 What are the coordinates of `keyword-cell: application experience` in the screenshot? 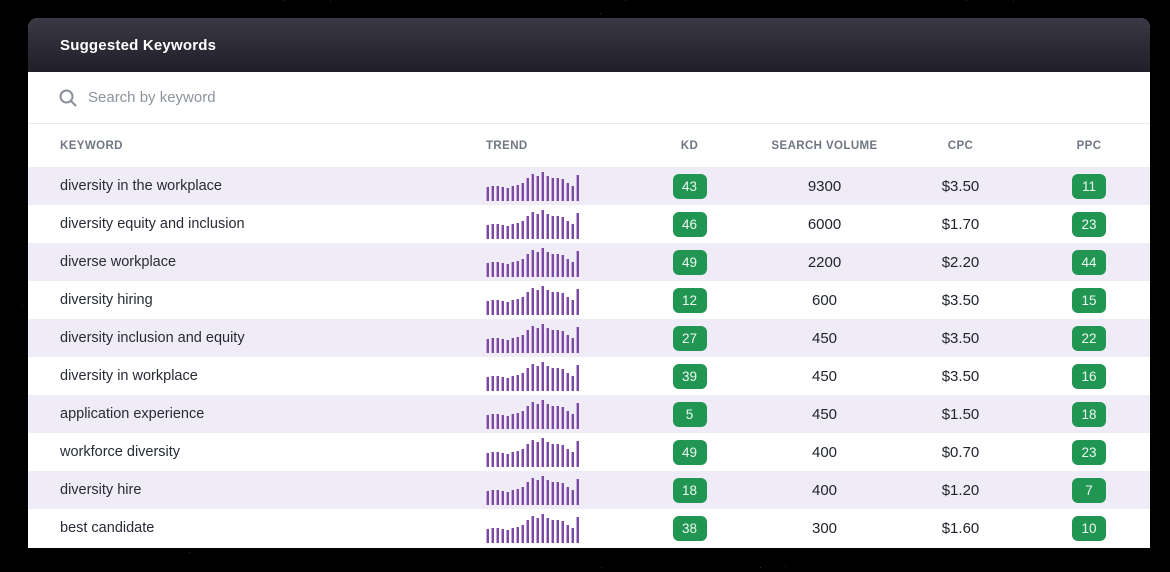 It's located at (132, 414).